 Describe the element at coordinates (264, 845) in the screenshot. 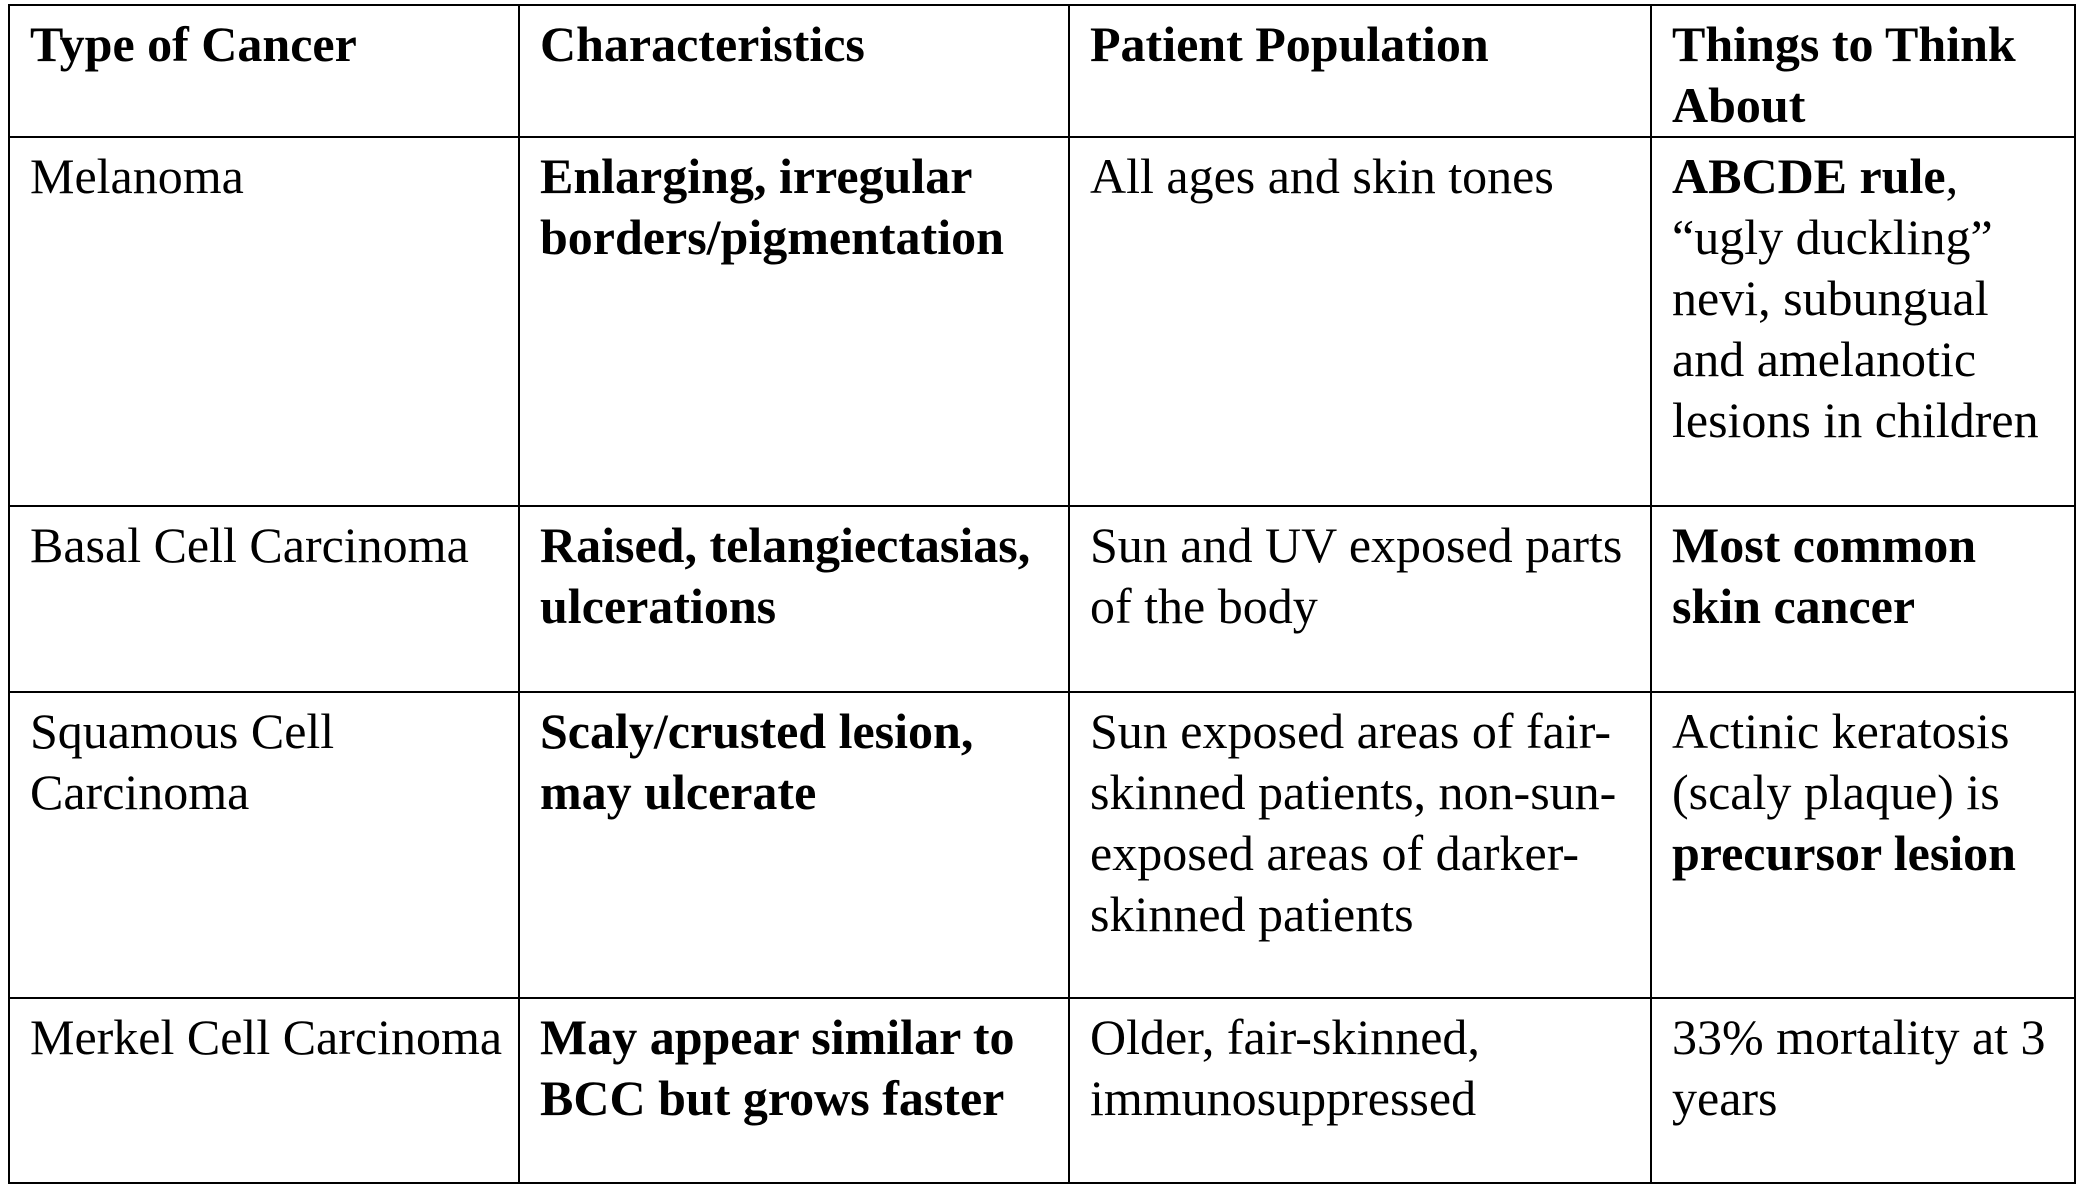

I see `cell-type: Squamous Cell Carcinoma` at that location.